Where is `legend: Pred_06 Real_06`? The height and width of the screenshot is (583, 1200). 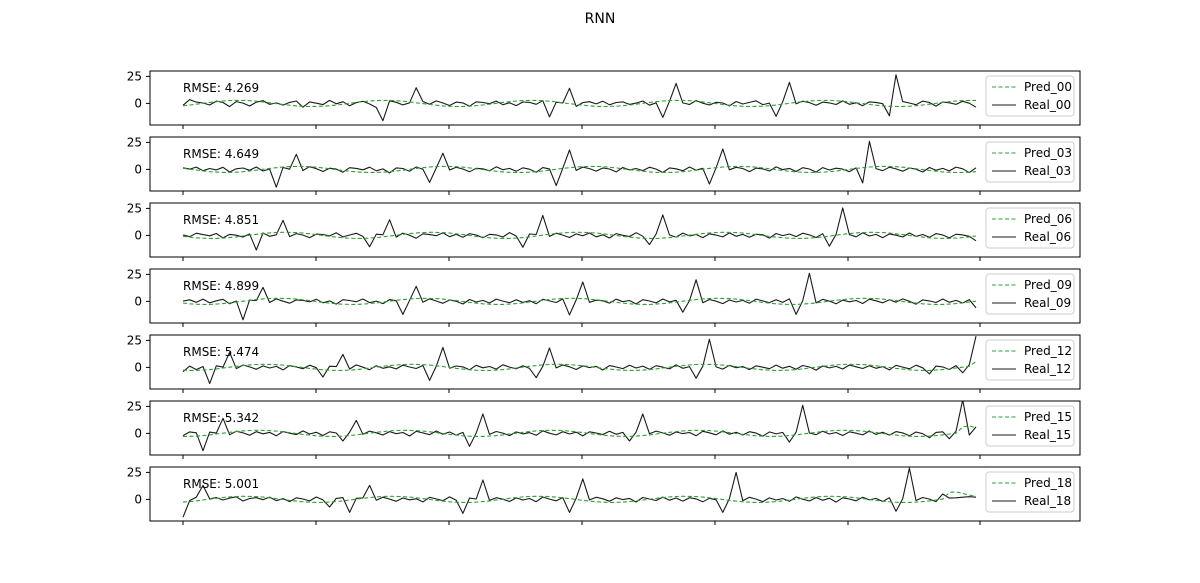
legend: Pred_06 Real_06 is located at coordinates (1030, 228).